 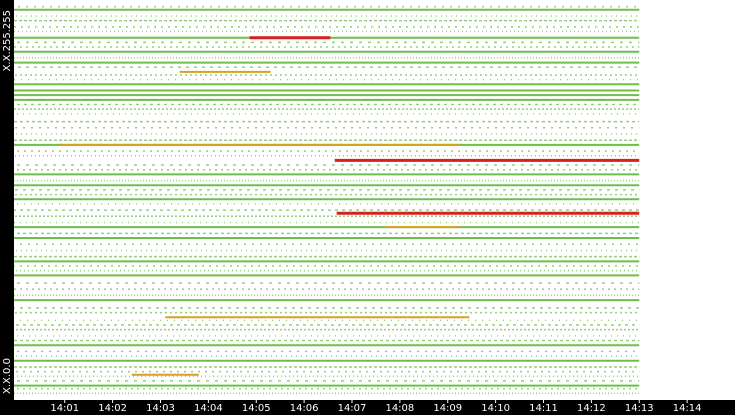 I want to click on x-tick-label: 14:10, so click(x=495, y=408).